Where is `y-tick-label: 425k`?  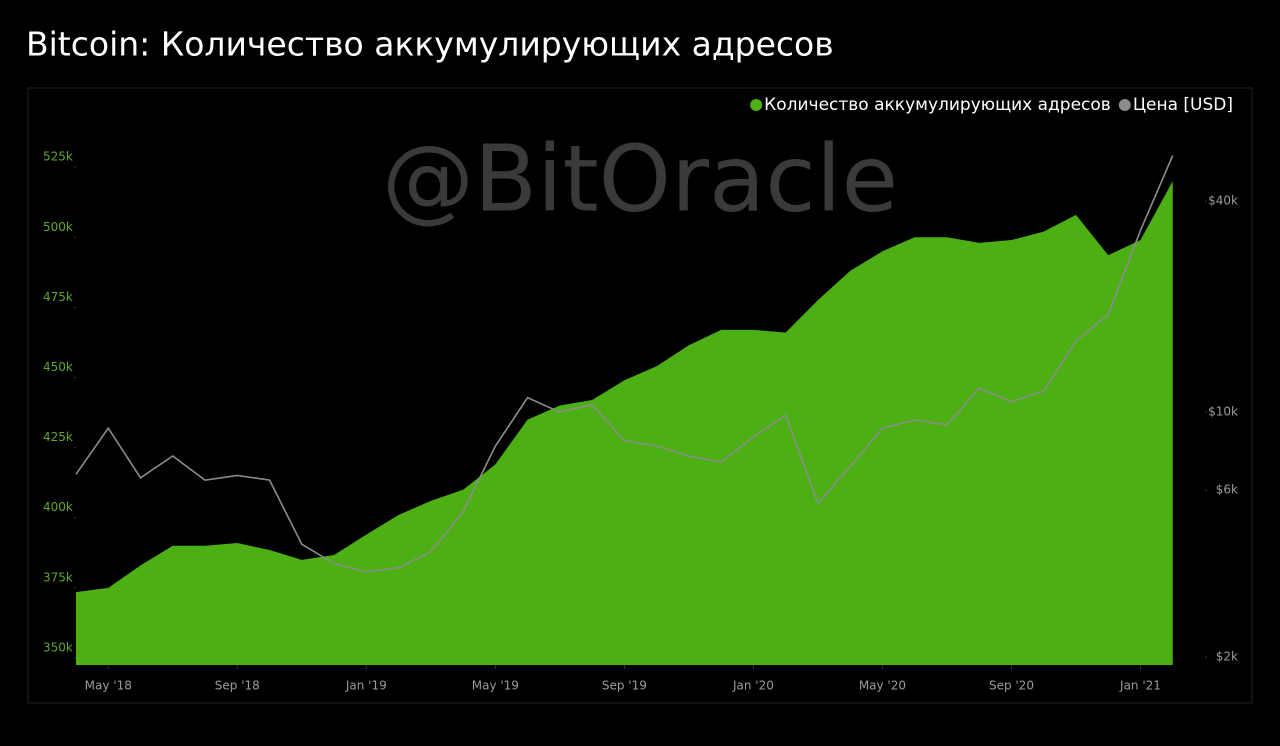
y-tick-label: 425k is located at coordinates (58, 437).